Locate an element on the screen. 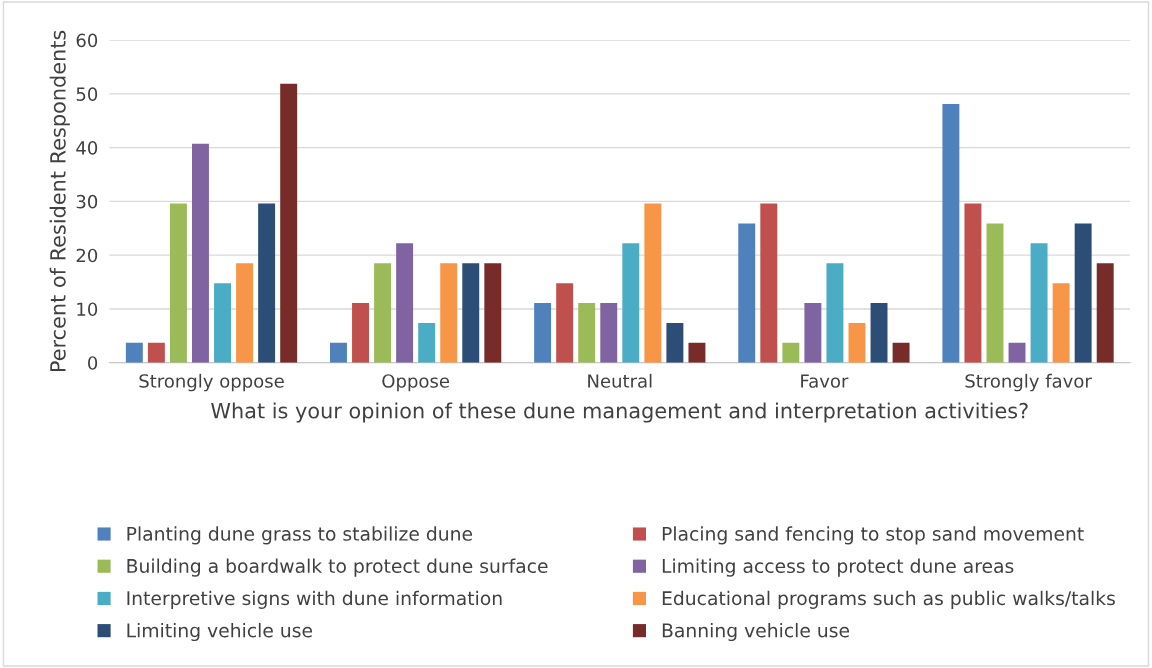 The image size is (1152, 668). legend-label: Limiting access to protect dune areas is located at coordinates (838, 567).